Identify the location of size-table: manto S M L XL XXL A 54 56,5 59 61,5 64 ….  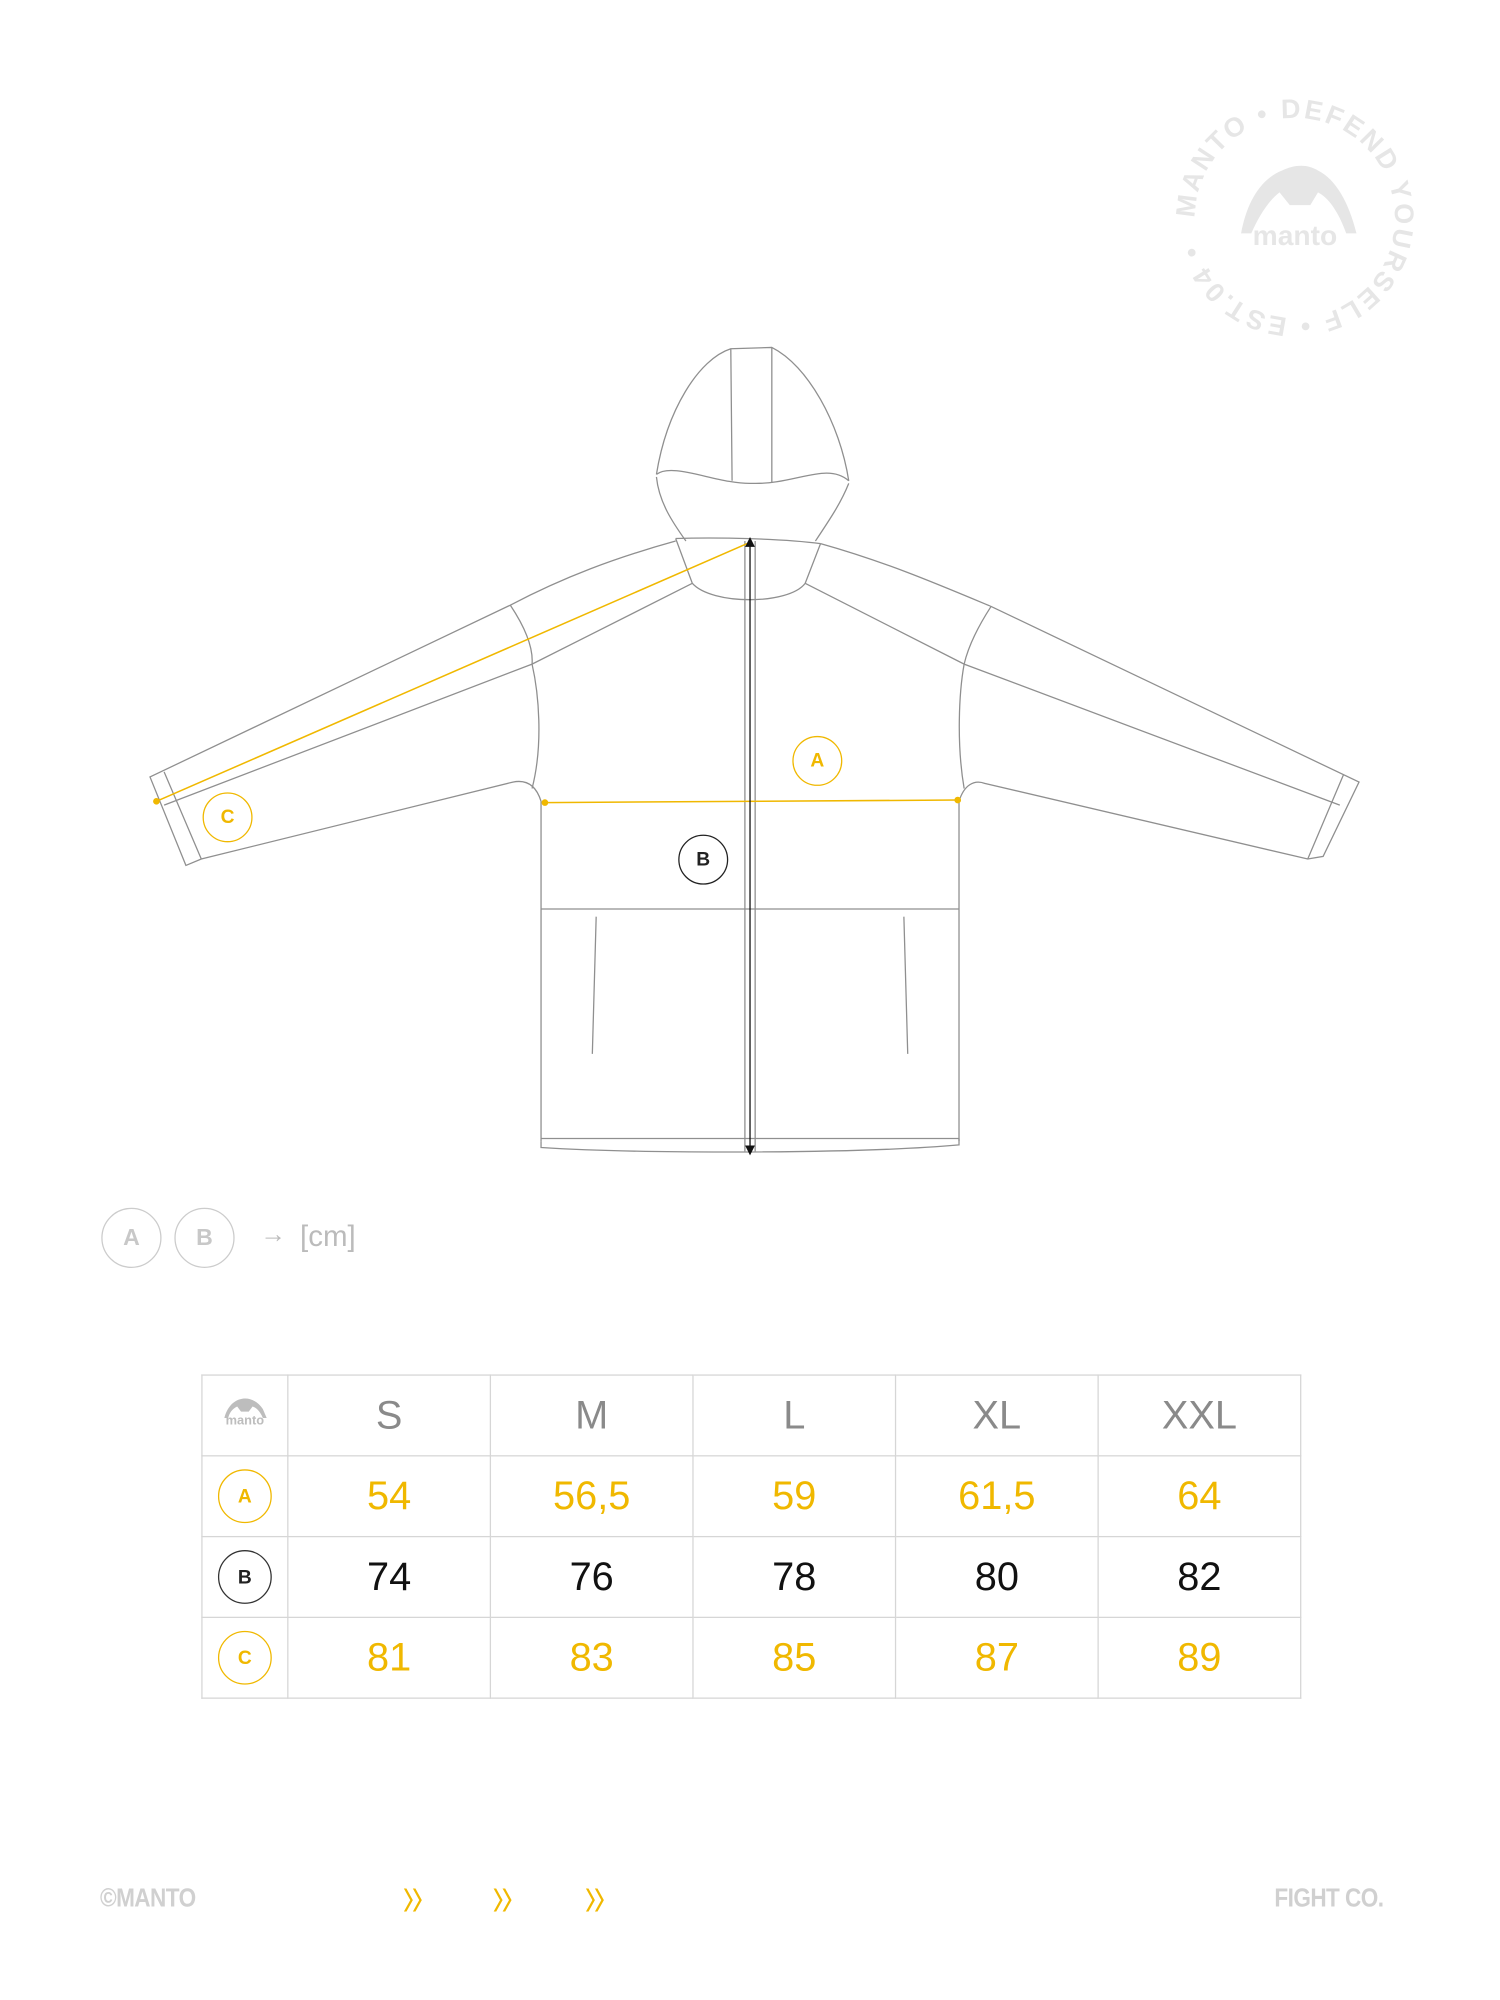
(751, 1536).